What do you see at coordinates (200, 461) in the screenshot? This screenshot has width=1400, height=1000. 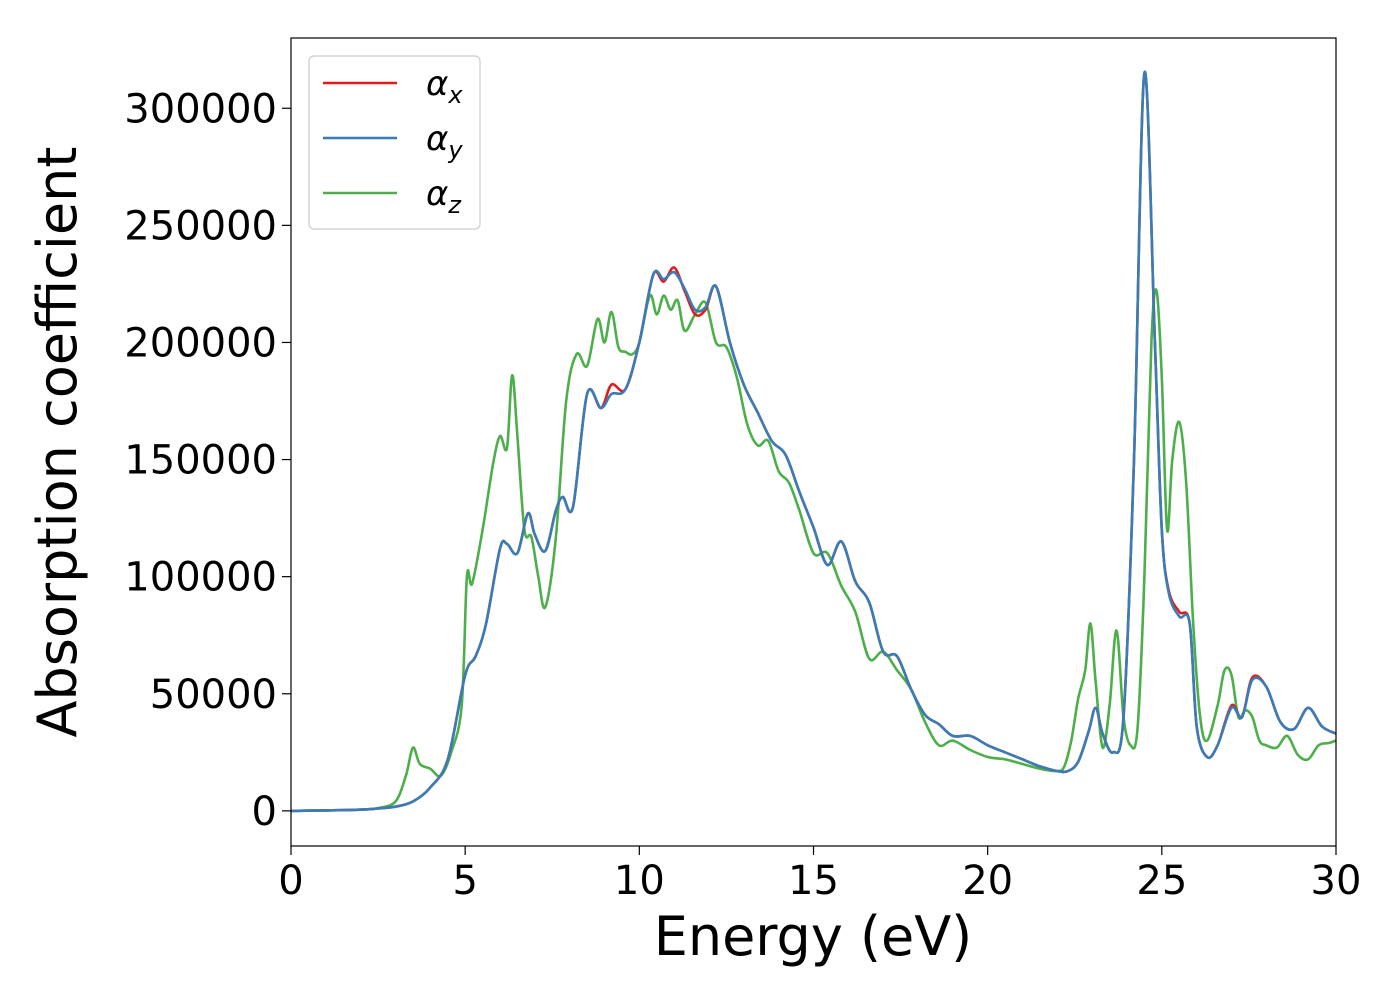 I see `y-tick-label: 150000` at bounding box center [200, 461].